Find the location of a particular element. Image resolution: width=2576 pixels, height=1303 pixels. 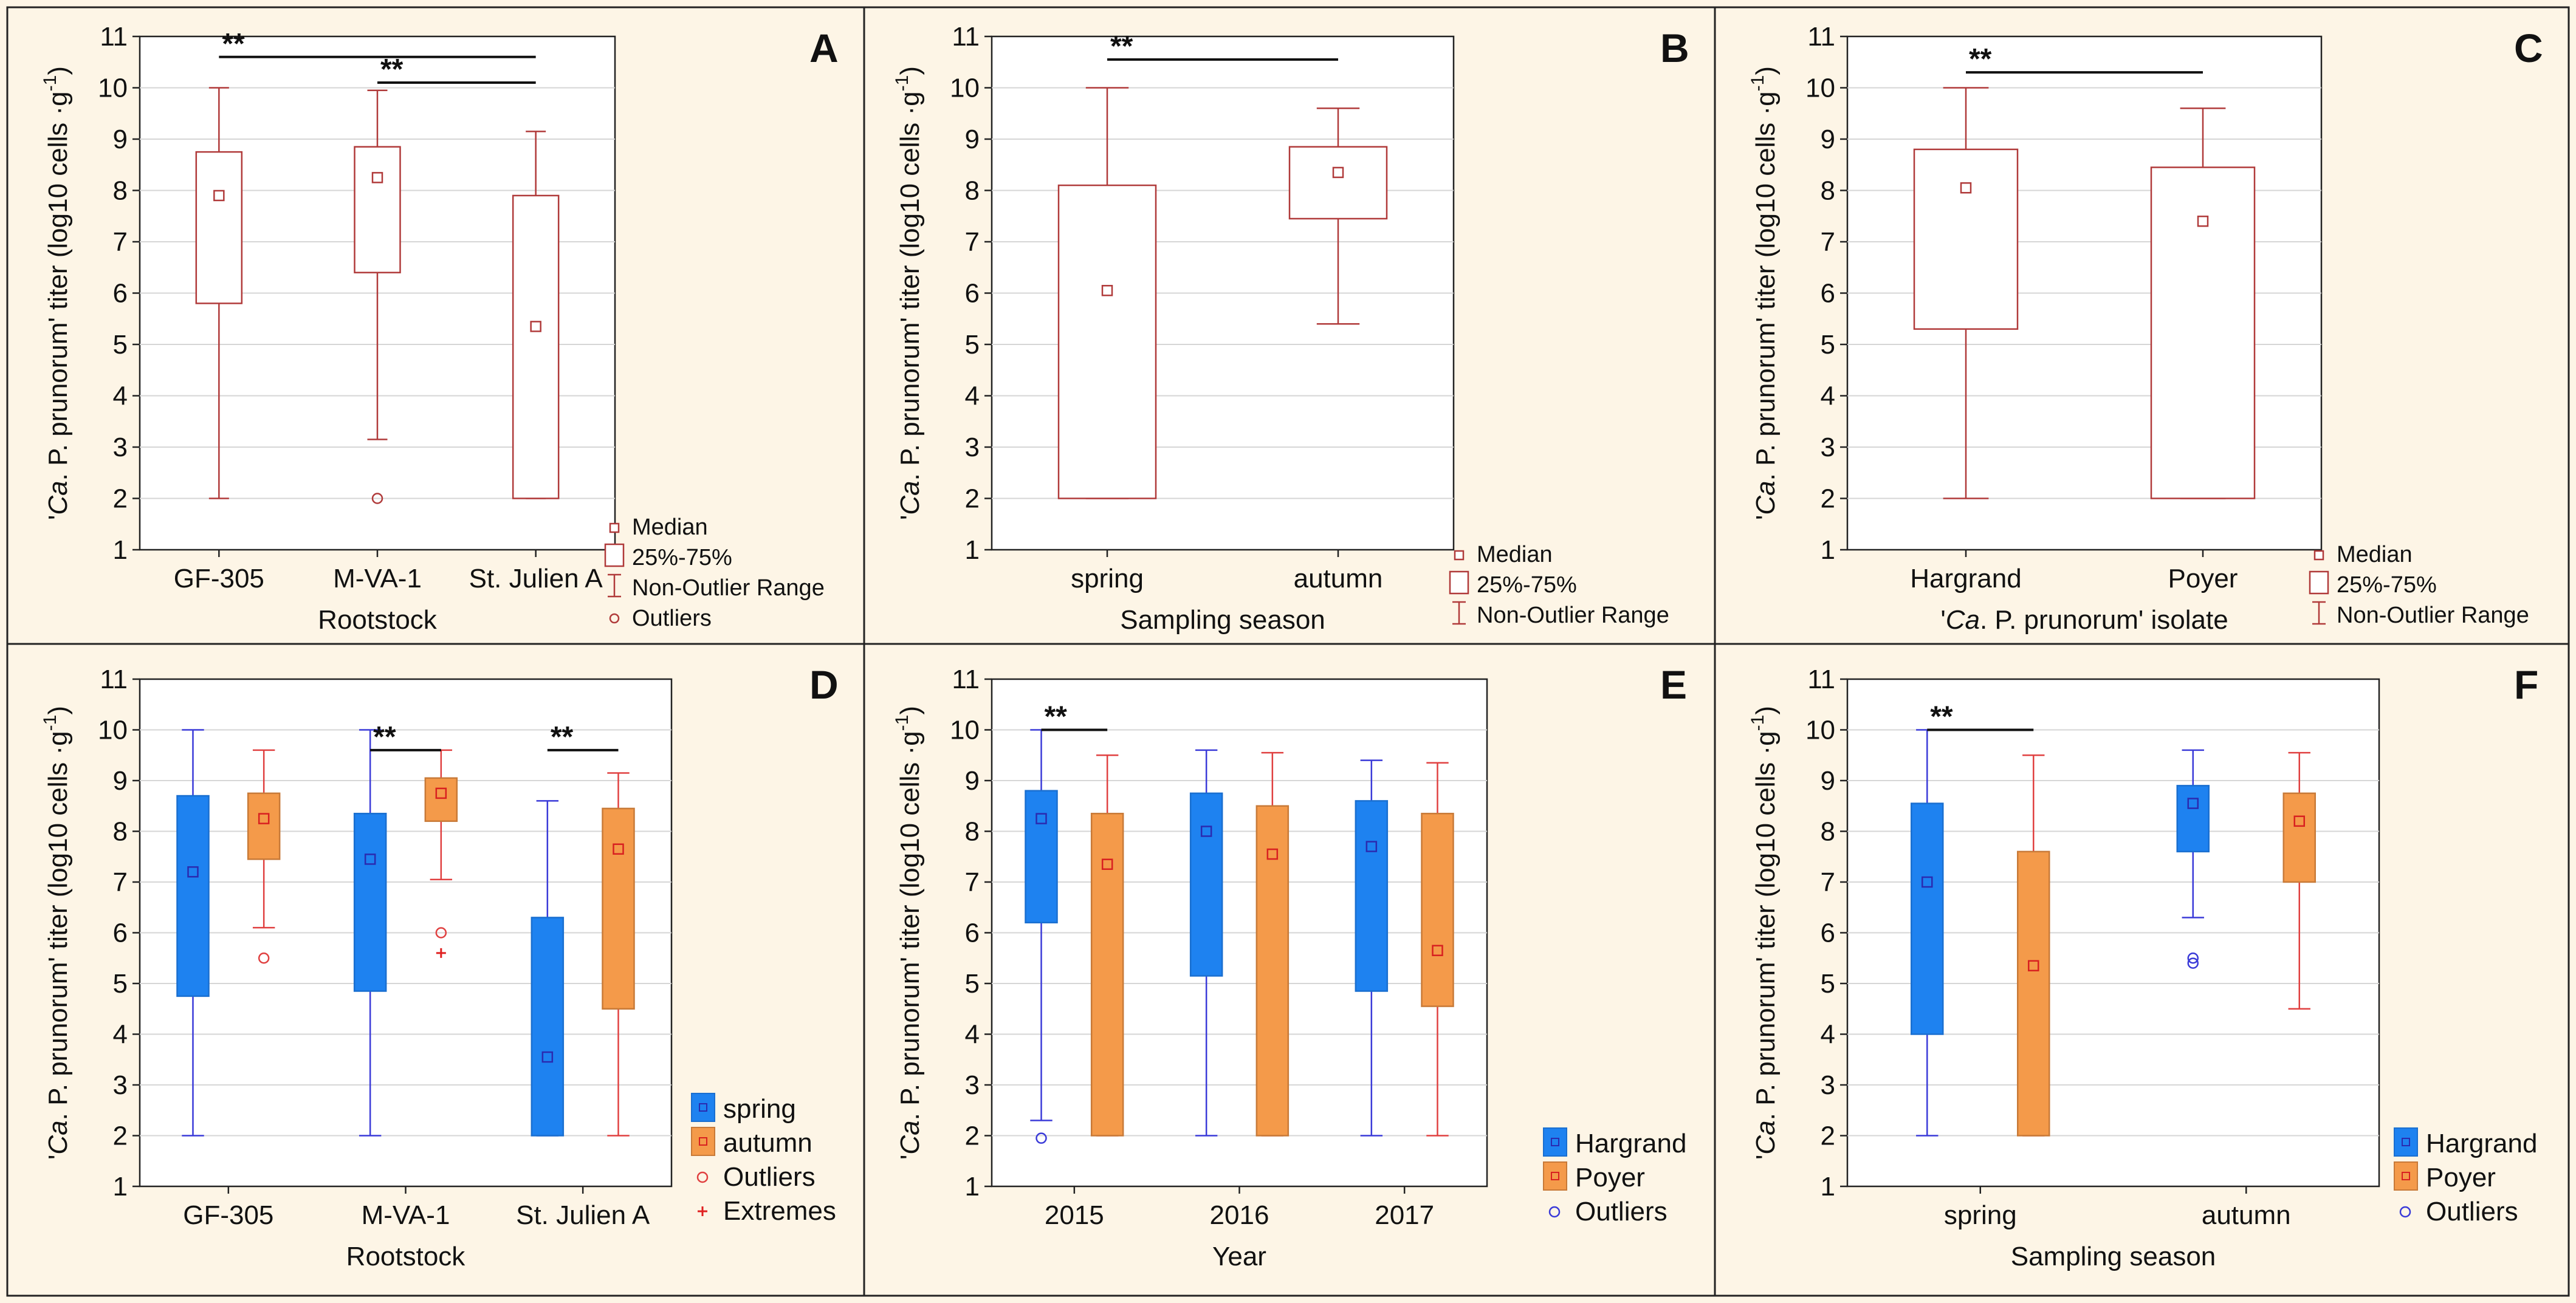

box-hargrand-2015 is located at coordinates (1041, 936).